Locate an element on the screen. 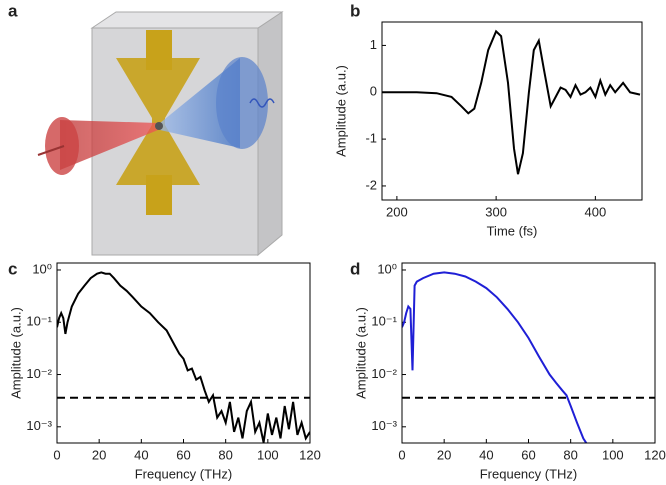 The height and width of the screenshot is (485, 666). y-tick-label: -1 is located at coordinates (371, 138).